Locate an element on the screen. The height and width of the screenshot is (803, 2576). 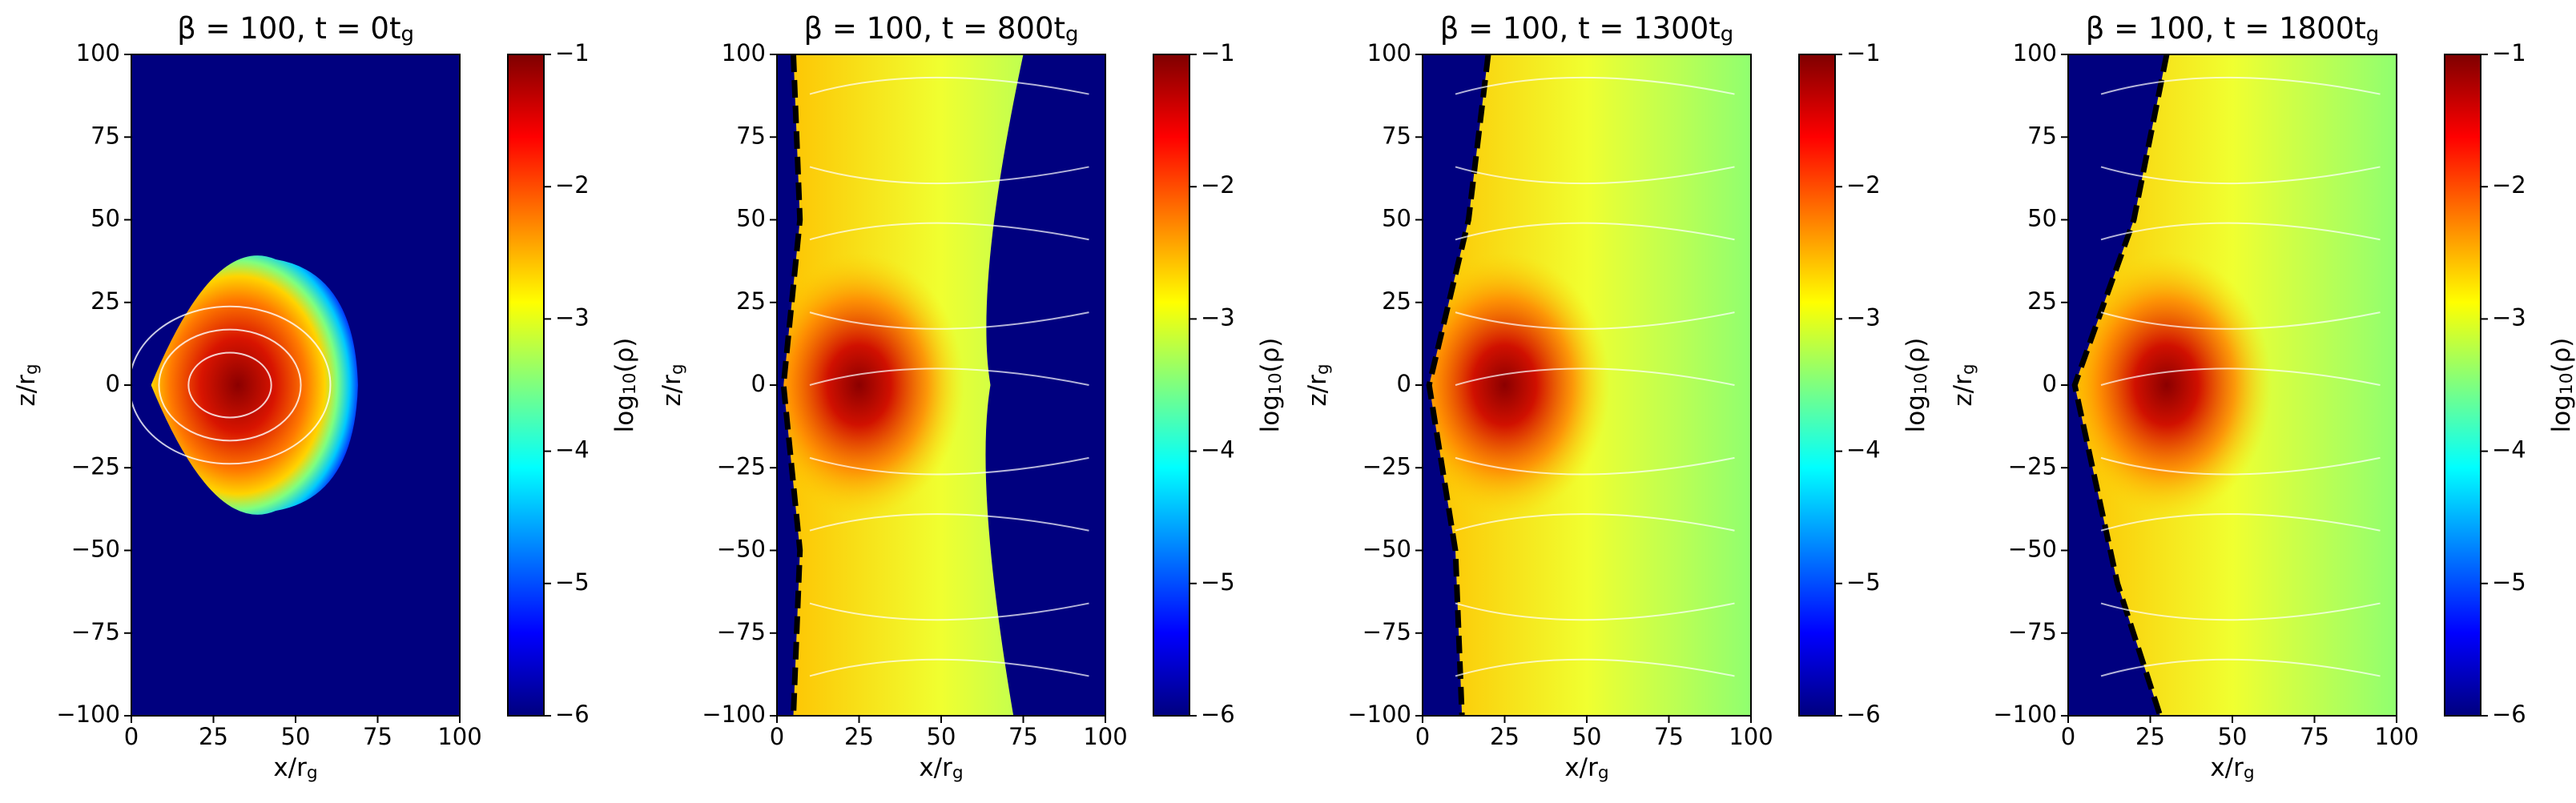
x-axis-label: x/rg is located at coordinates (295, 768).